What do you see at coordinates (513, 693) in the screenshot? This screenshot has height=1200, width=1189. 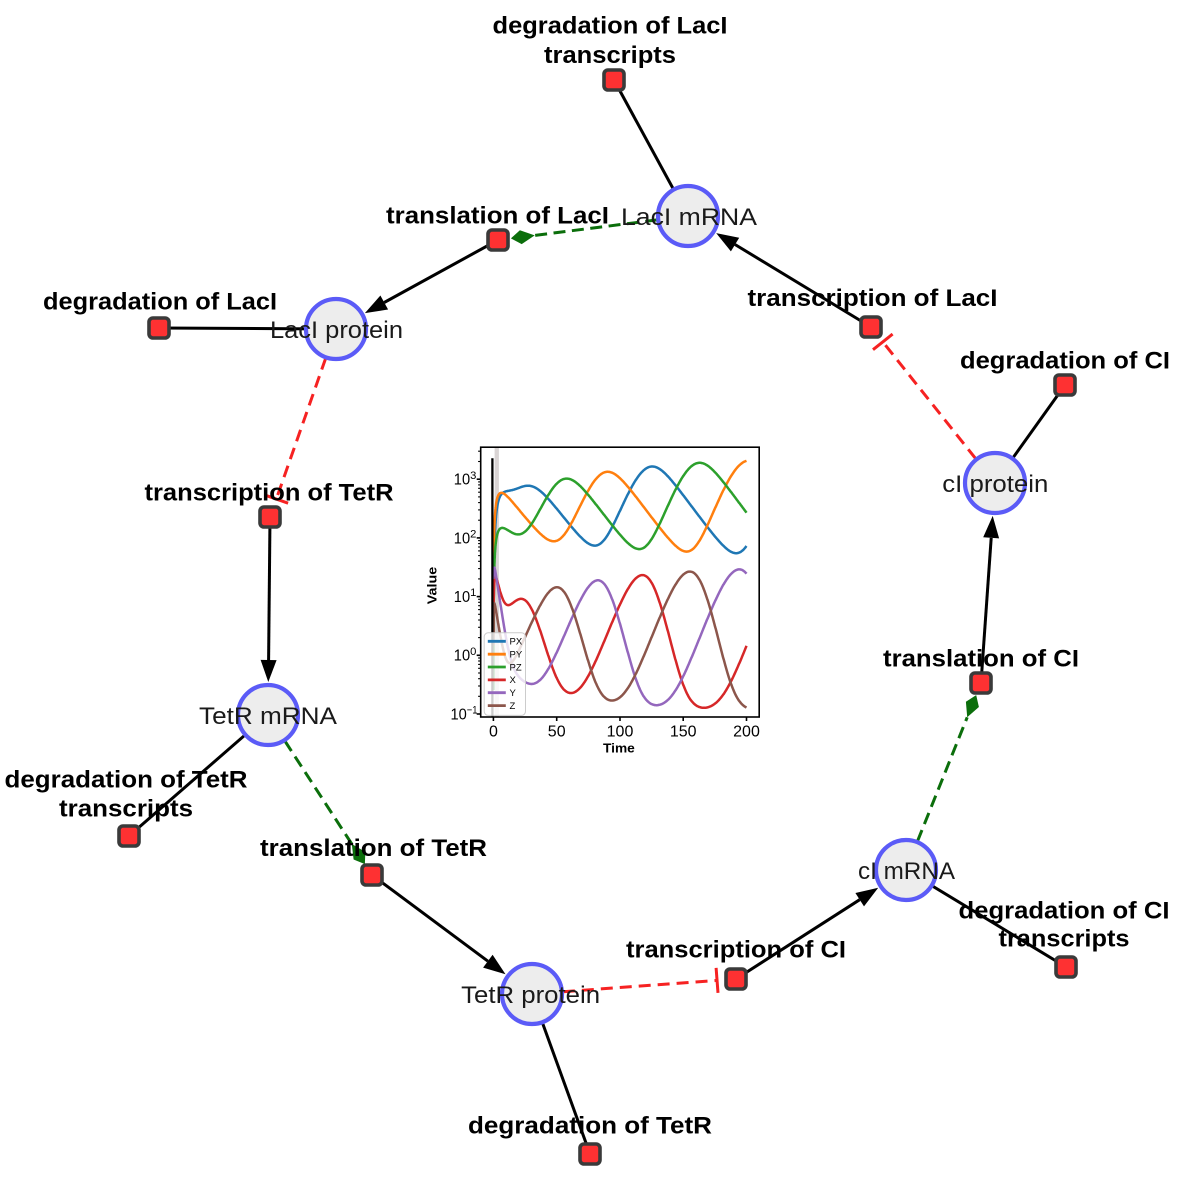 I see `svg-text: Y` at bounding box center [513, 693].